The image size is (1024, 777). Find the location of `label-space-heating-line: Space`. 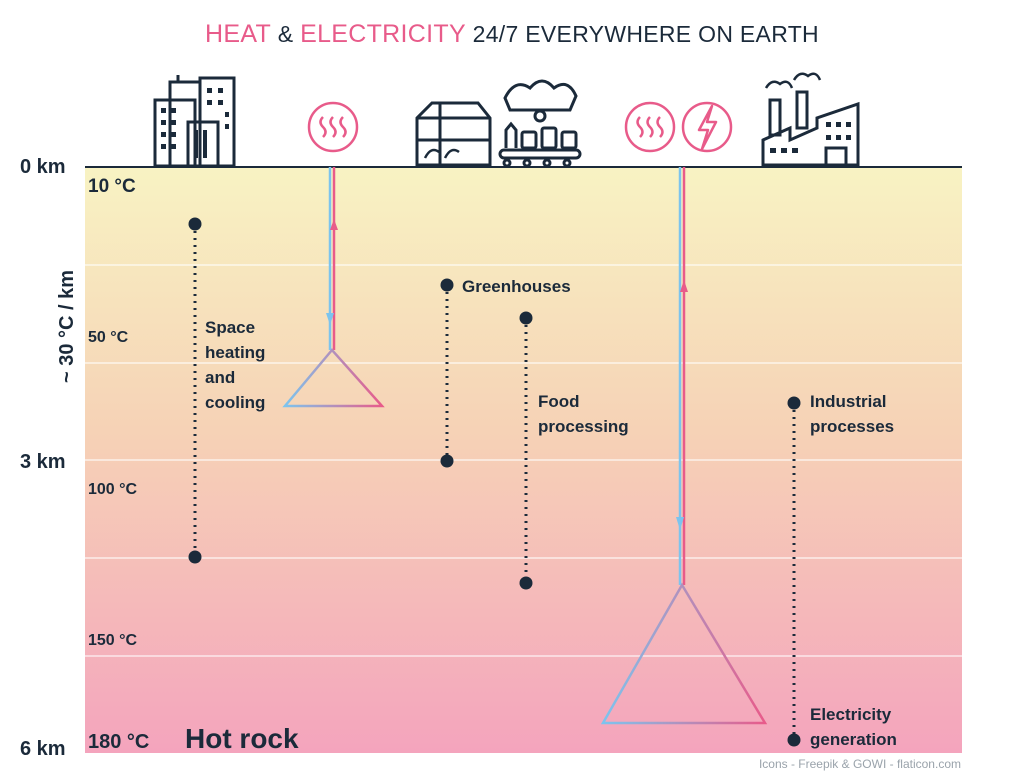

label-space-heating-line: Space is located at coordinates (230, 327).